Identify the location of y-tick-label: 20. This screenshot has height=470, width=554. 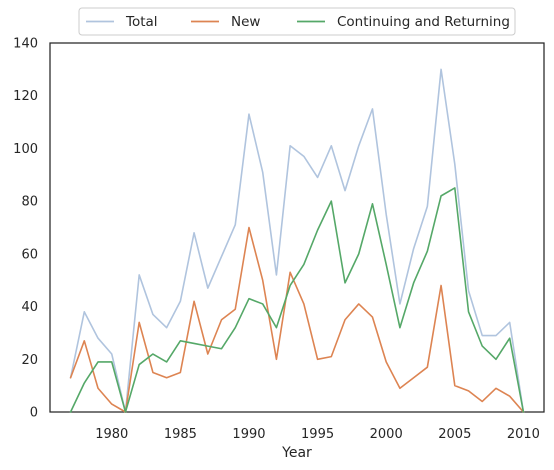
(29, 360).